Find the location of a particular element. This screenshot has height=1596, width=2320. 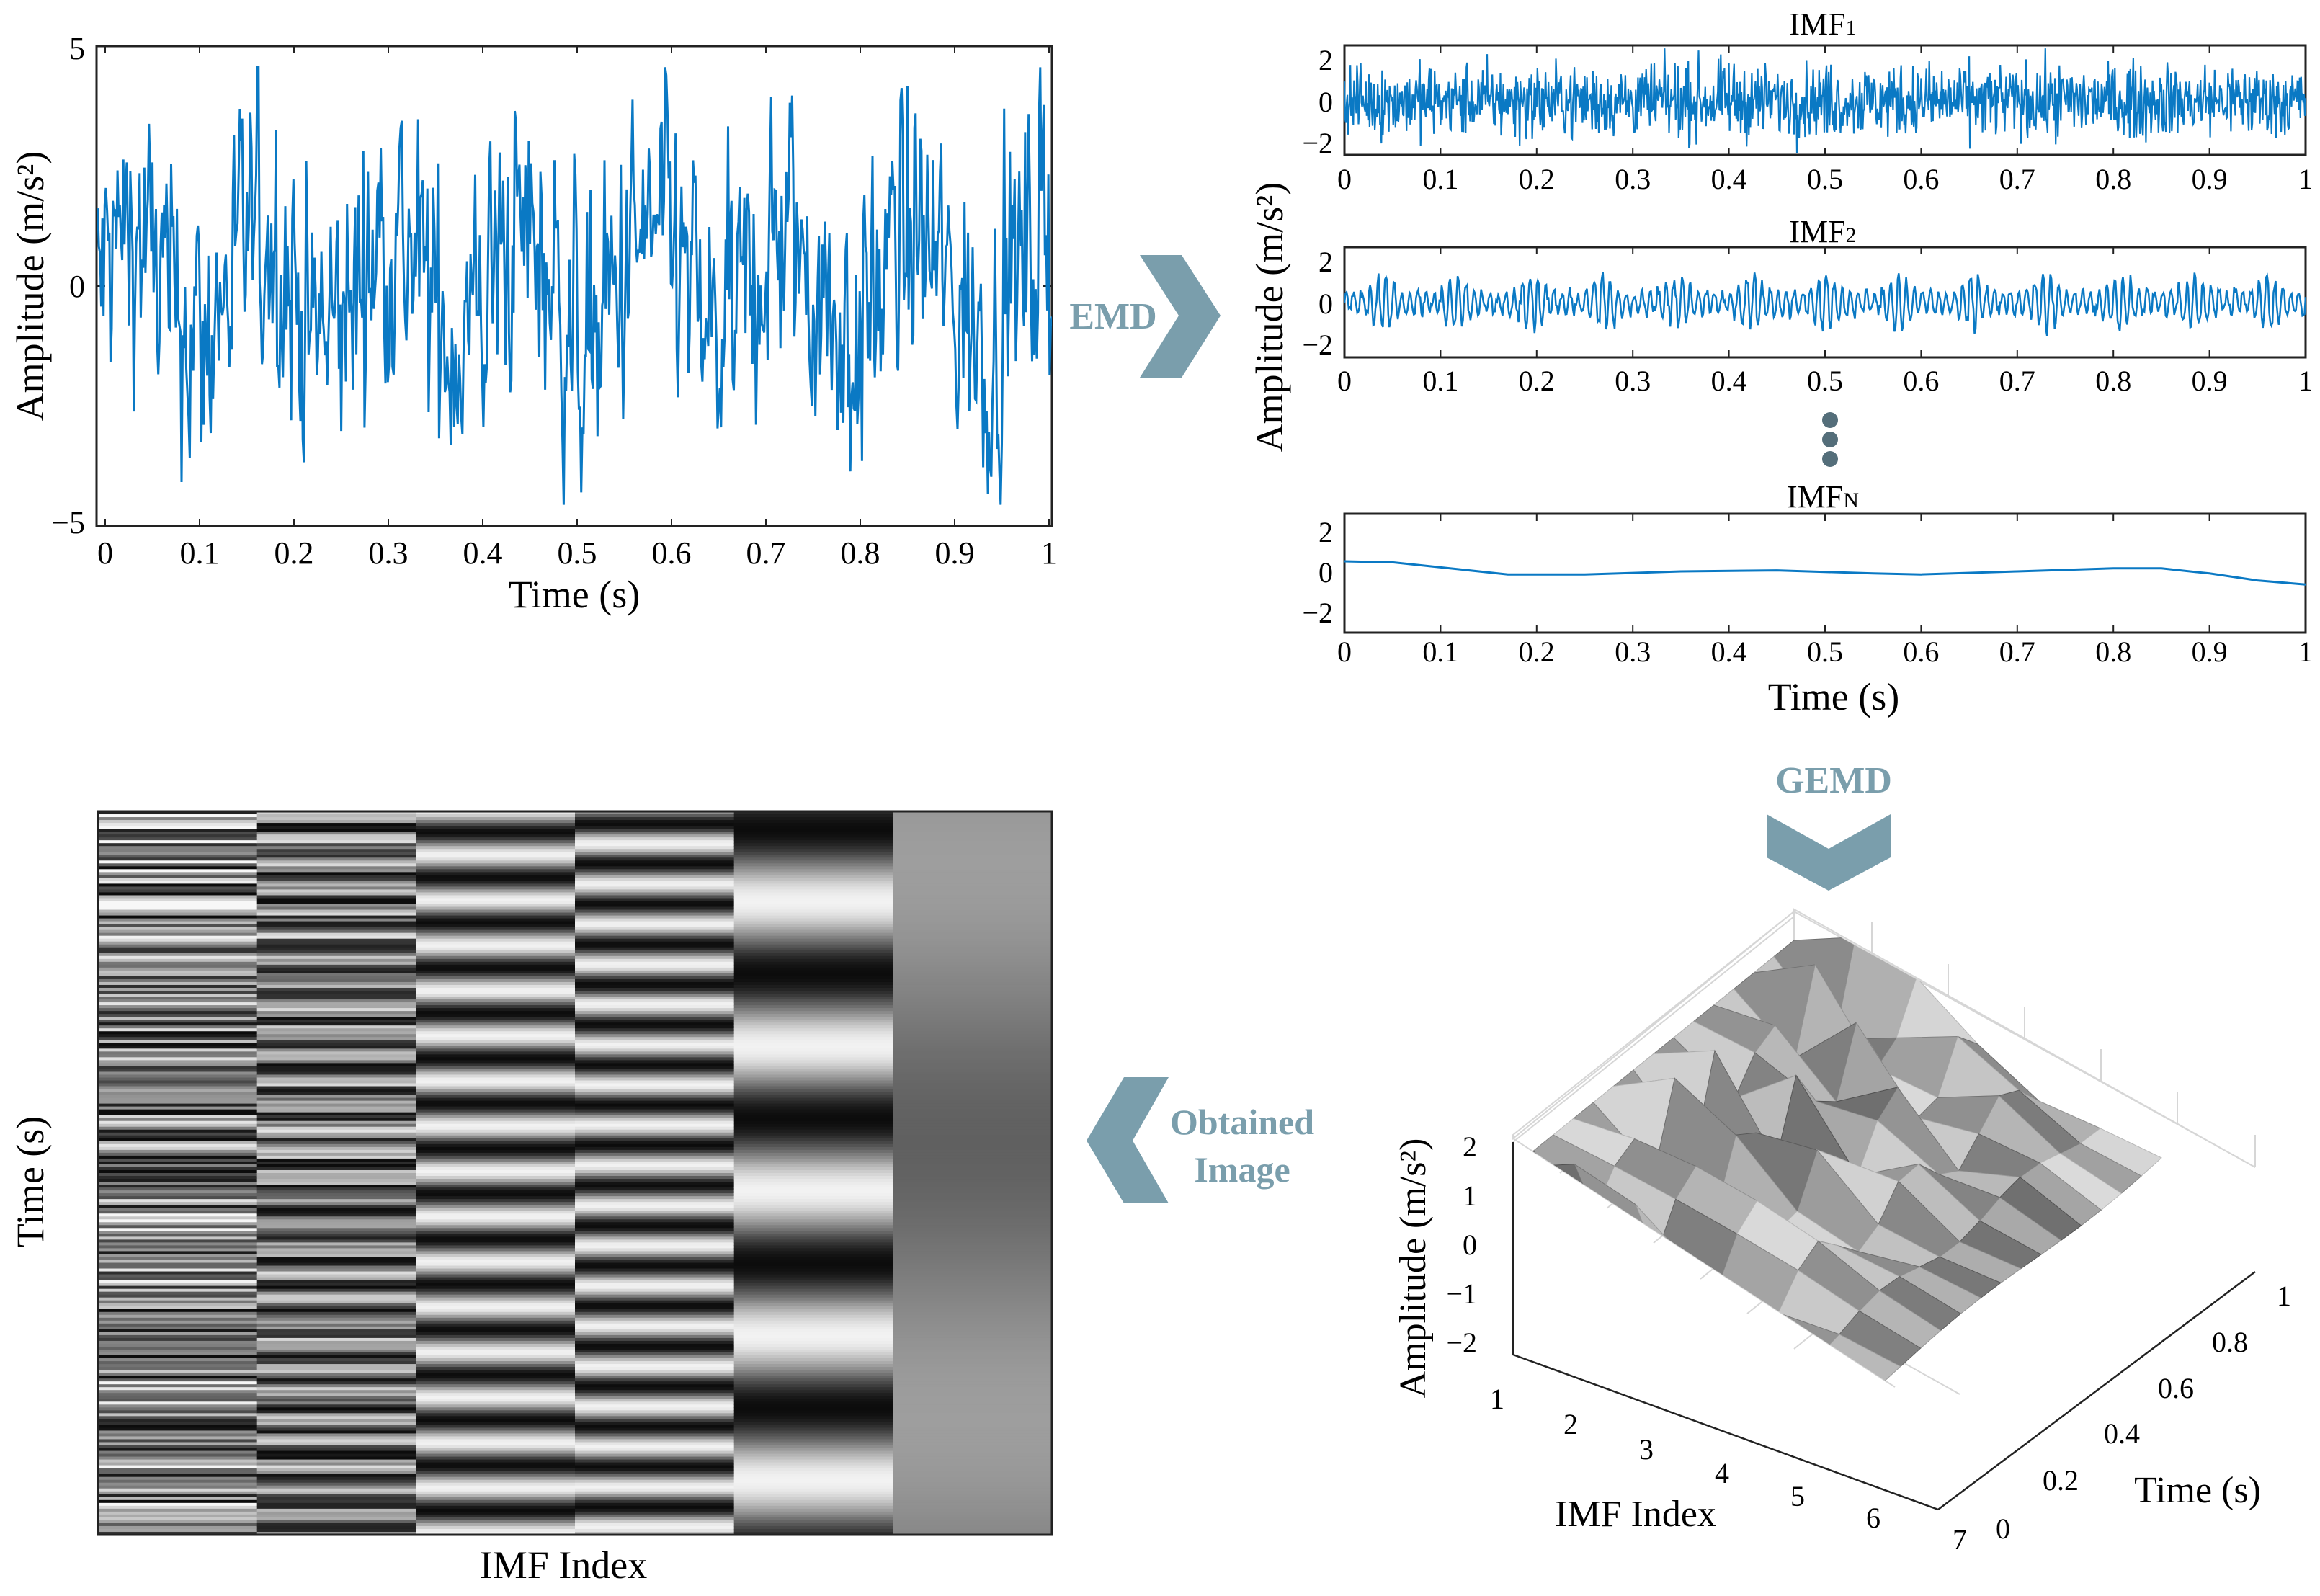

grid-line is located at coordinates (1653, 1030).